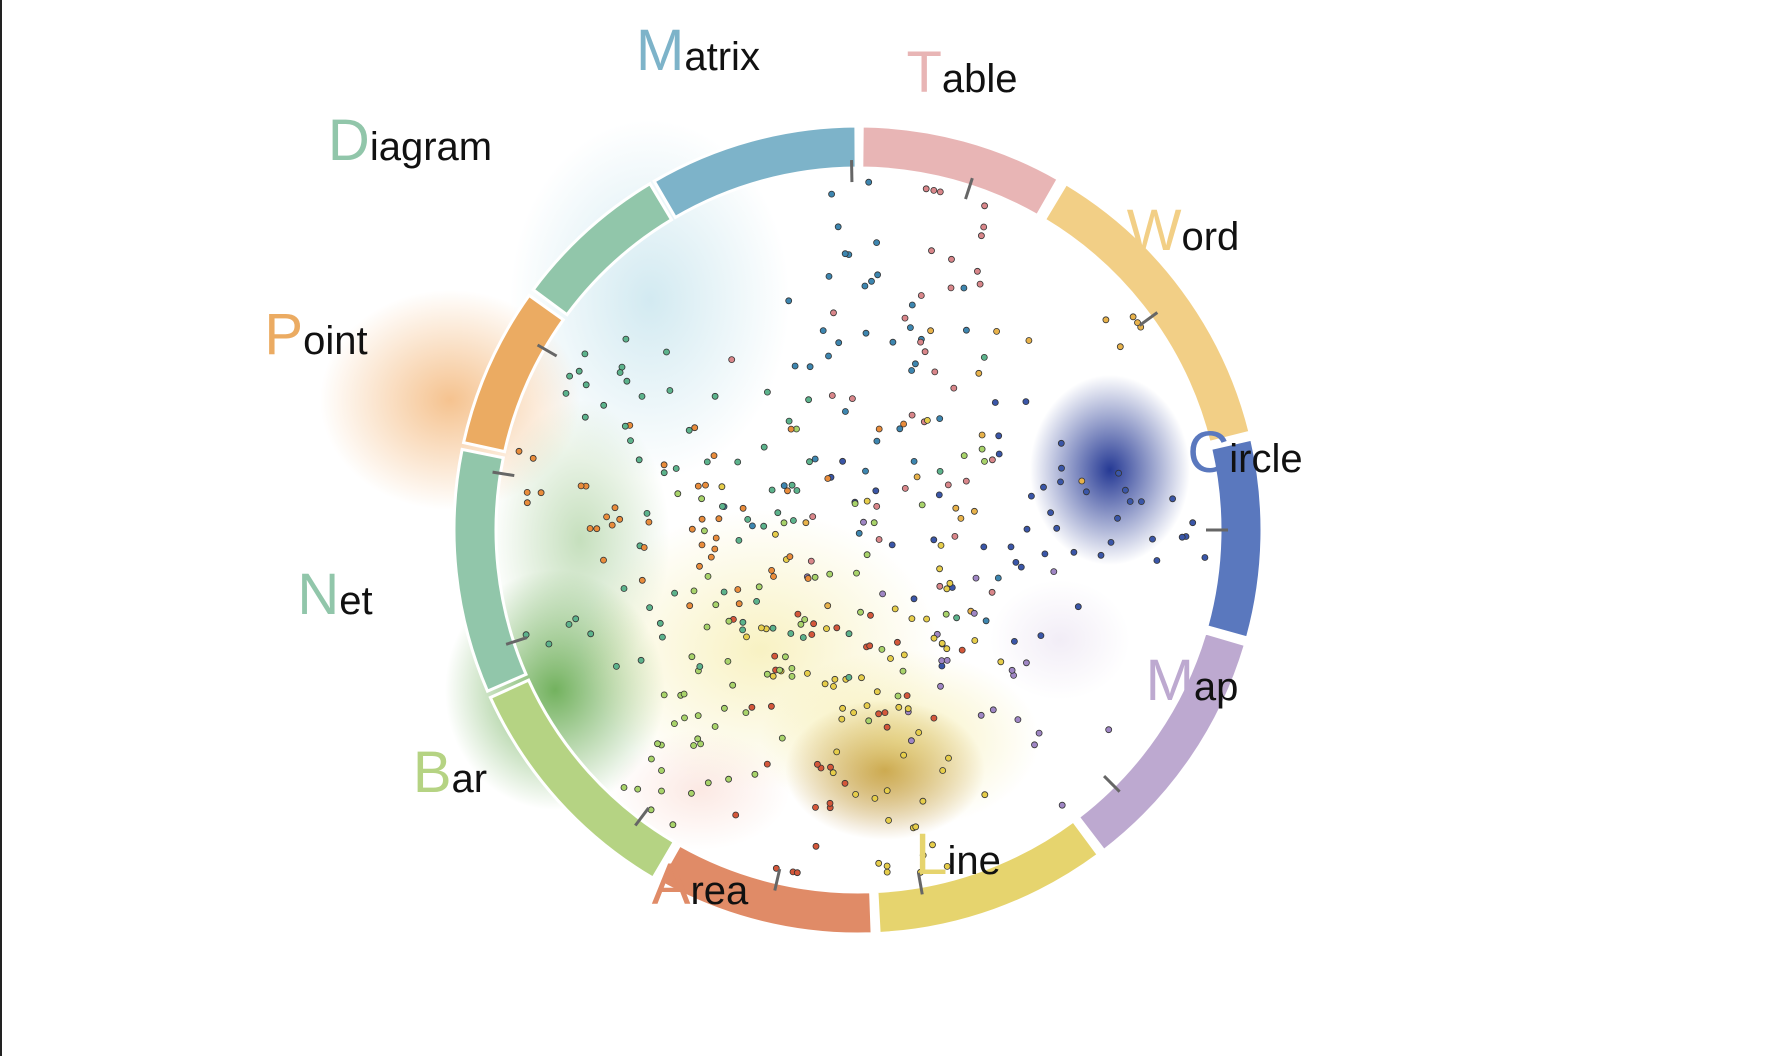 Image resolution: width=1766 pixels, height=1056 pixels. What do you see at coordinates (1147, 313) in the screenshot?
I see `ring-segment-word` at bounding box center [1147, 313].